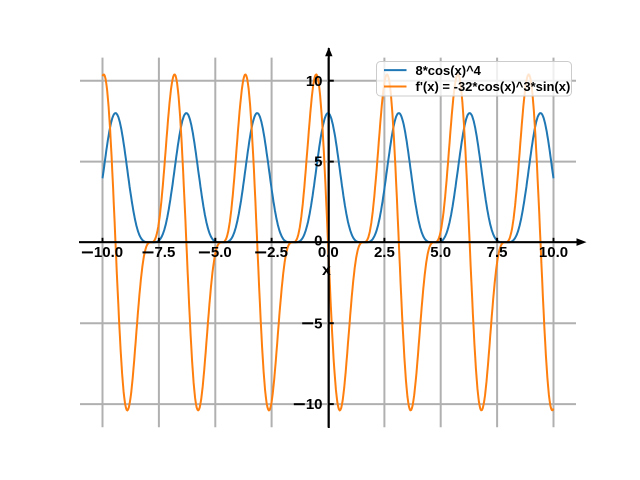 The height and width of the screenshot is (480, 640). What do you see at coordinates (318, 241) in the screenshot?
I see `svg-text: 0` at bounding box center [318, 241].